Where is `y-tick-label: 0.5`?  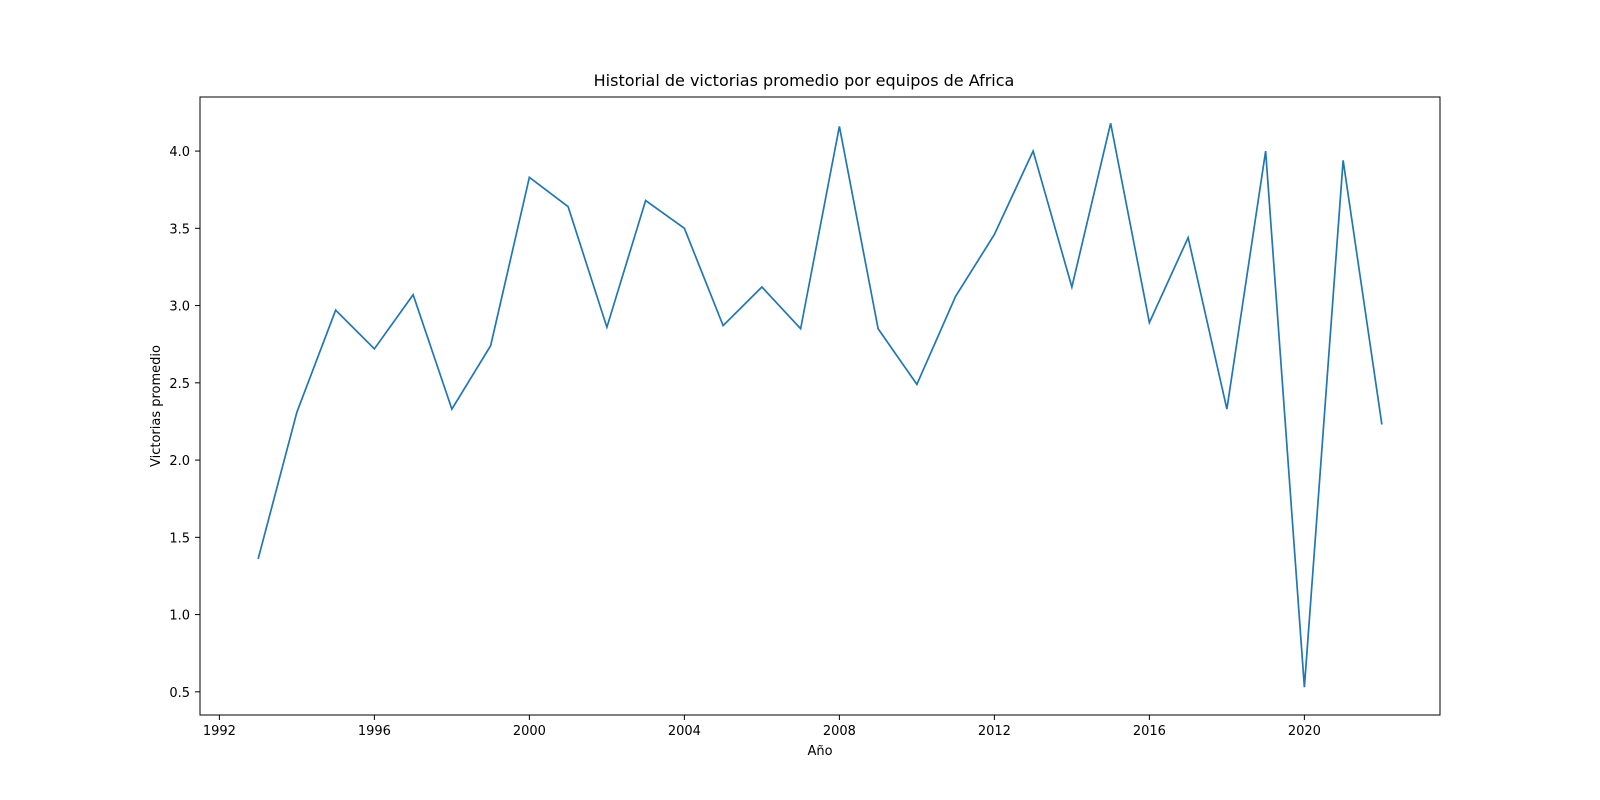
y-tick-label: 0.5 is located at coordinates (179, 693).